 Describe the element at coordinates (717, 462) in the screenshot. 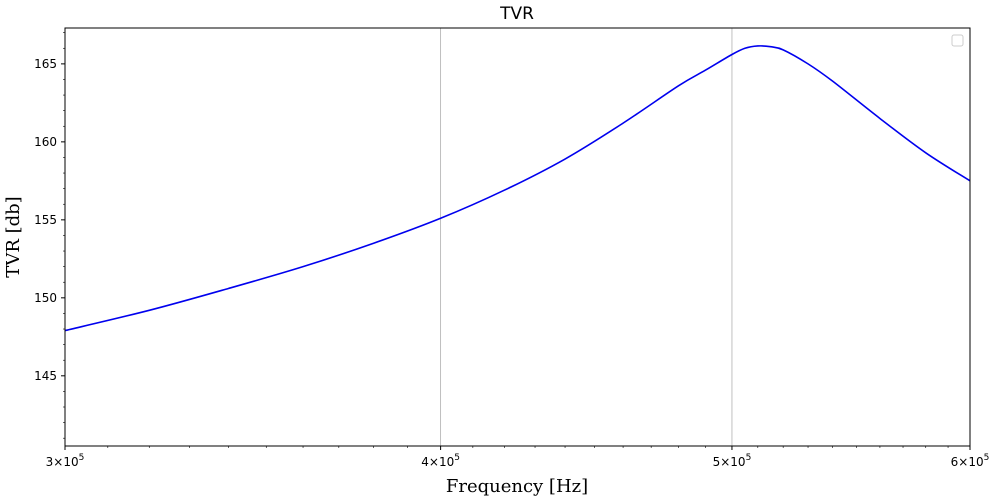

I see `x-tick-mantissa: 5` at that location.